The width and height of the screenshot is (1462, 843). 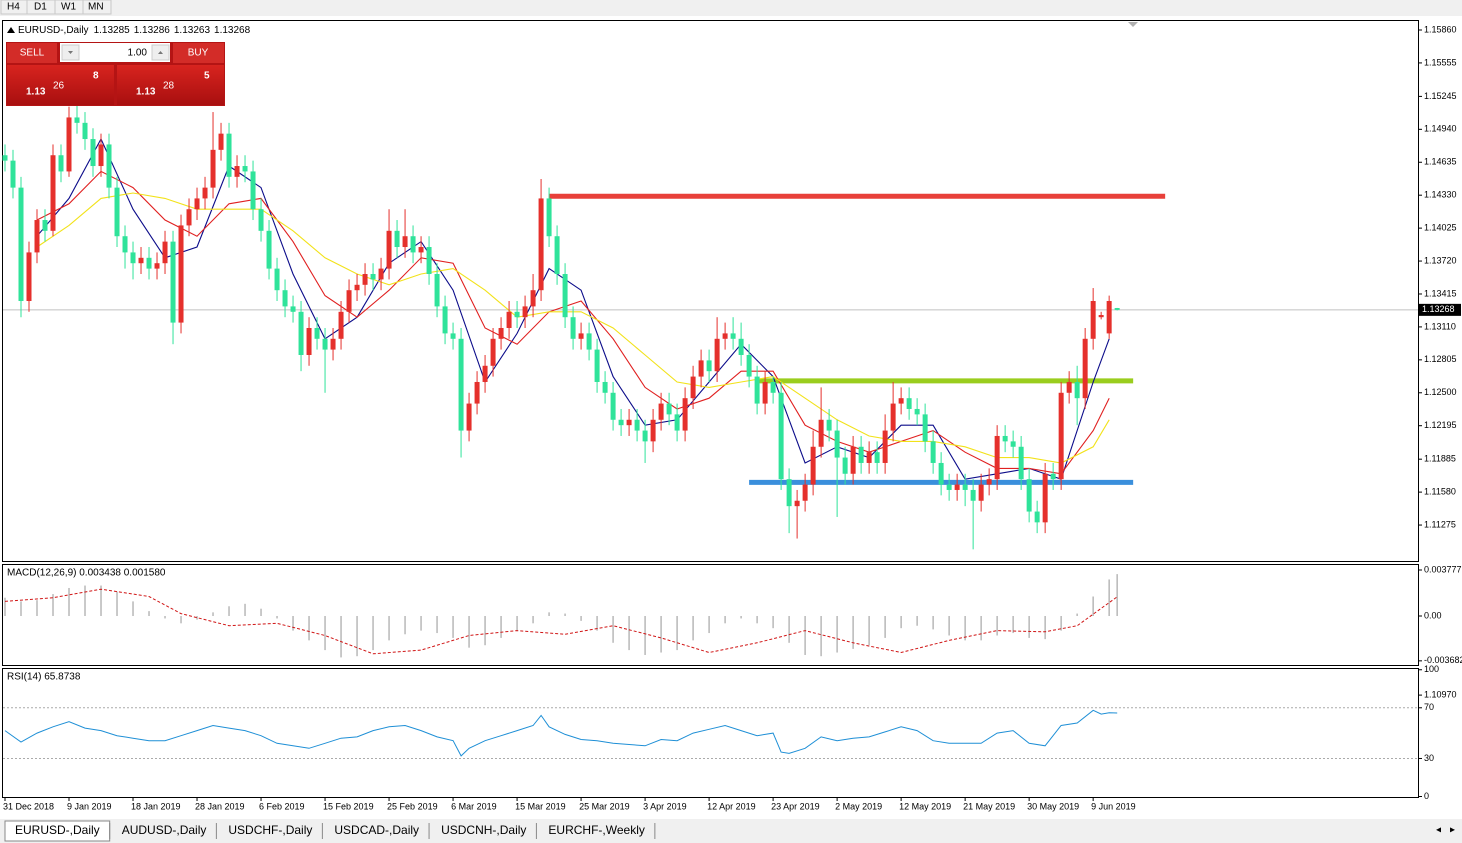 I want to click on timeframe-label: MN, so click(x=96, y=7).